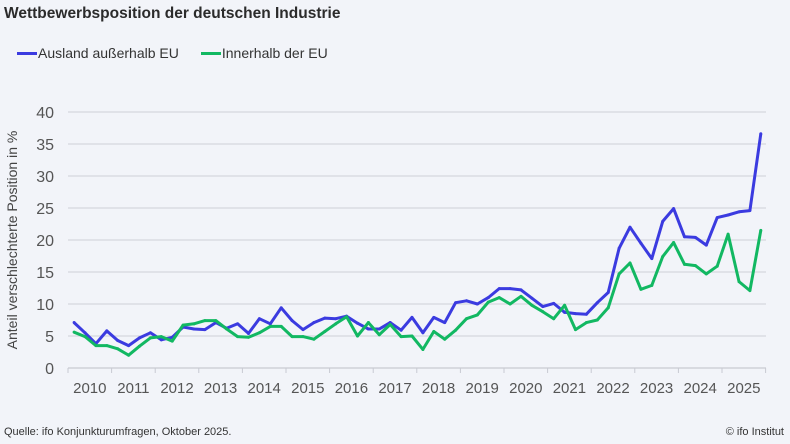 This screenshot has width=790, height=444. I want to click on x-tick-label: 2015, so click(307, 388).